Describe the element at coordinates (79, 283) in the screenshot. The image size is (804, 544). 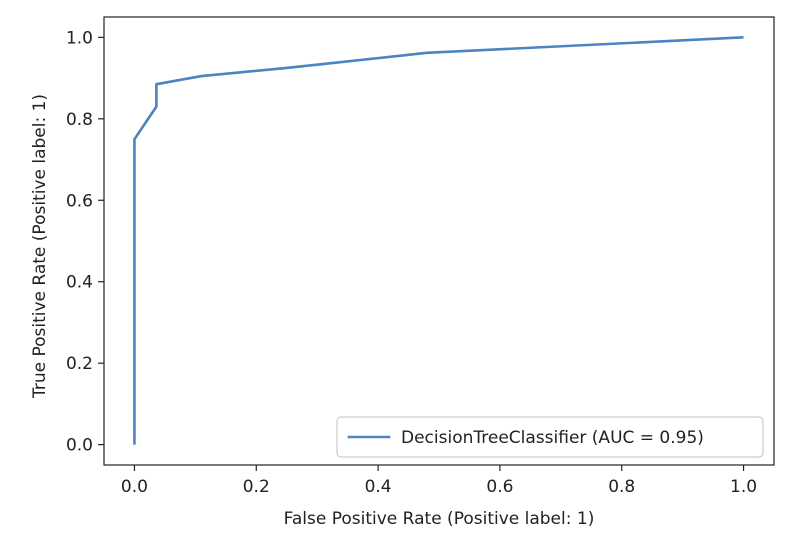
I see `y-tick-label: 0.4` at that location.